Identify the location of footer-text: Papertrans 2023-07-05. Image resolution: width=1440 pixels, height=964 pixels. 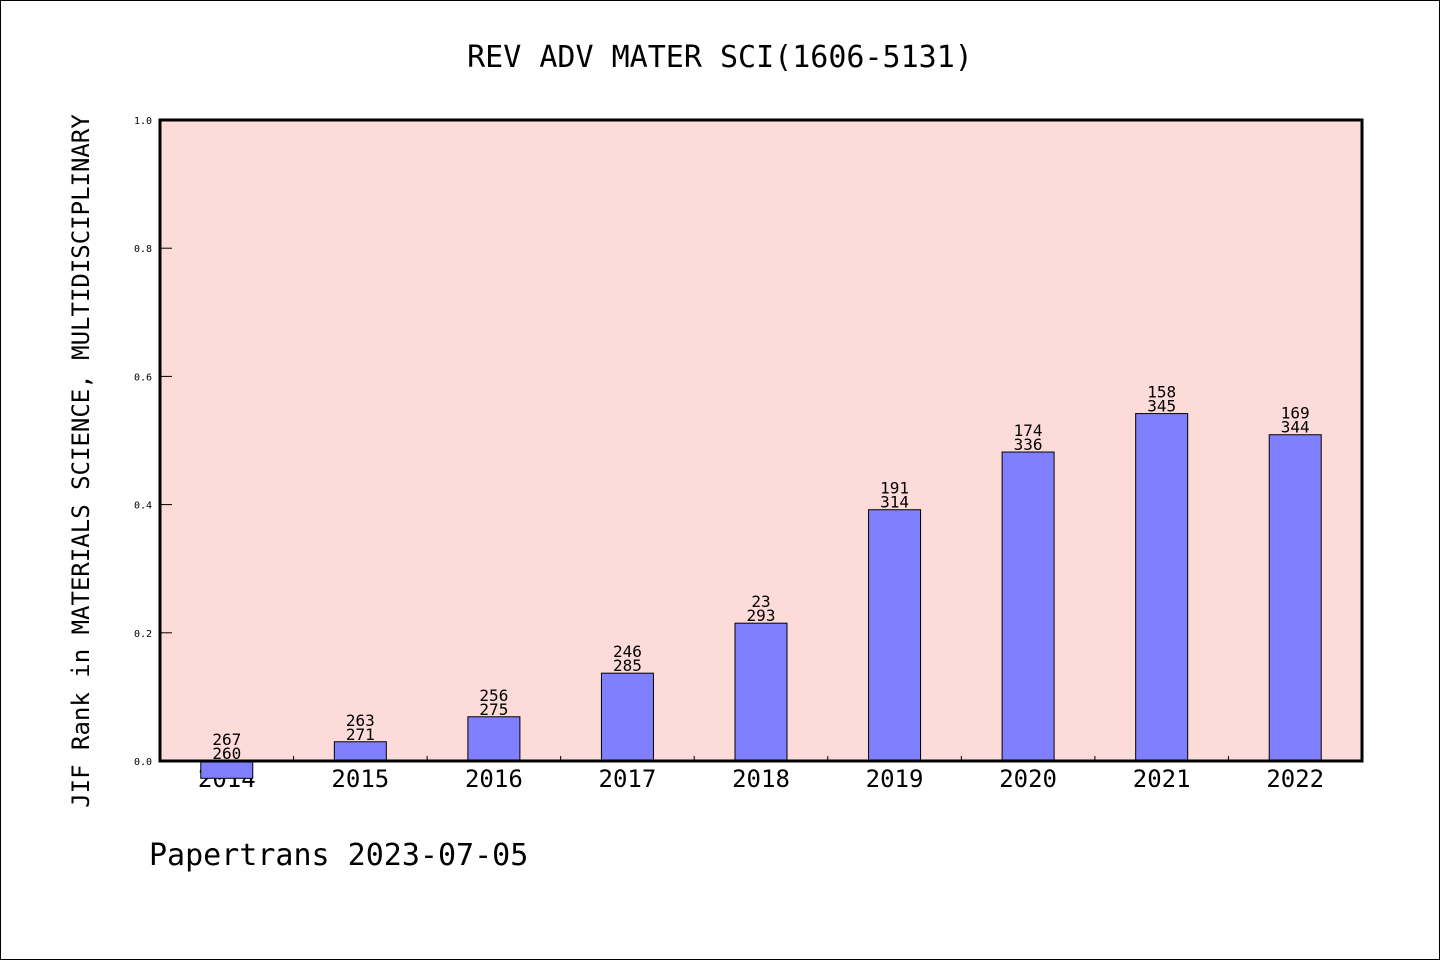
(338, 855).